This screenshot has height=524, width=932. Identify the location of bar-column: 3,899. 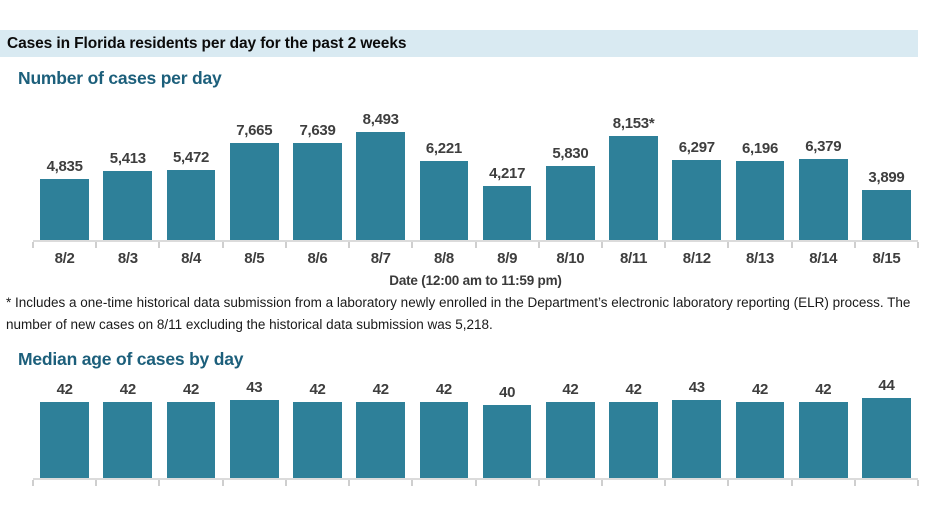
(886, 204).